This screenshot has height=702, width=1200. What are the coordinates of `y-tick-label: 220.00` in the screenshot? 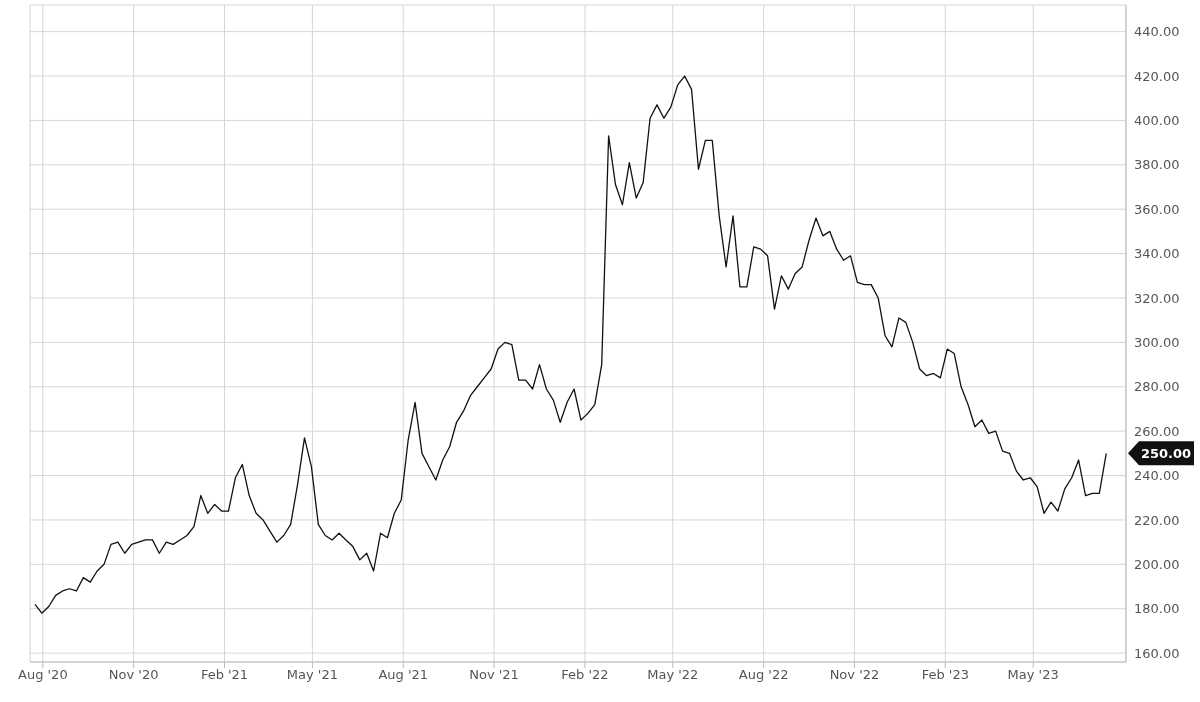 It's located at (1157, 520).